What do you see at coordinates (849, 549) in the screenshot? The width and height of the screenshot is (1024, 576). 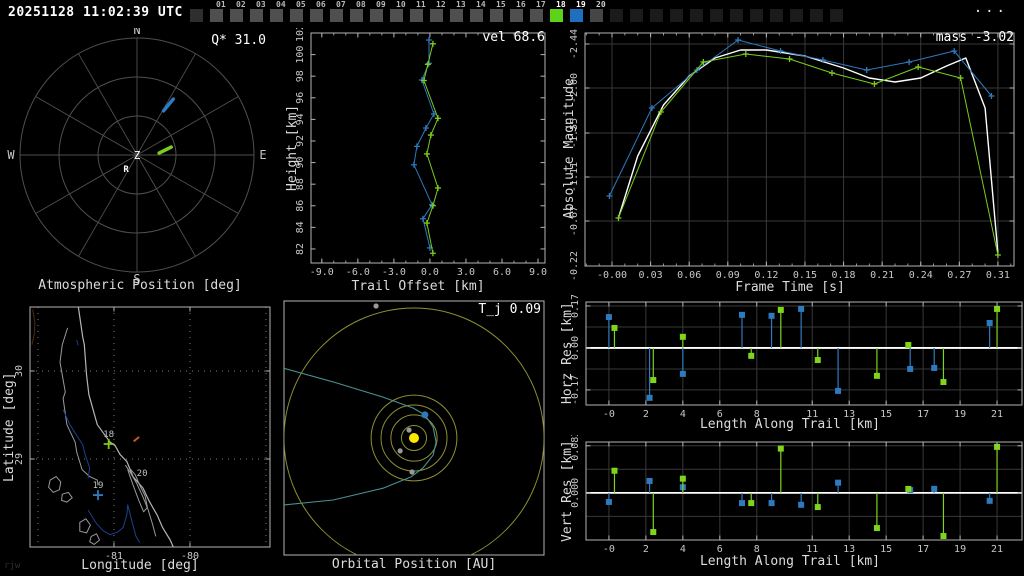 I see `svg-text: 13` at bounding box center [849, 549].